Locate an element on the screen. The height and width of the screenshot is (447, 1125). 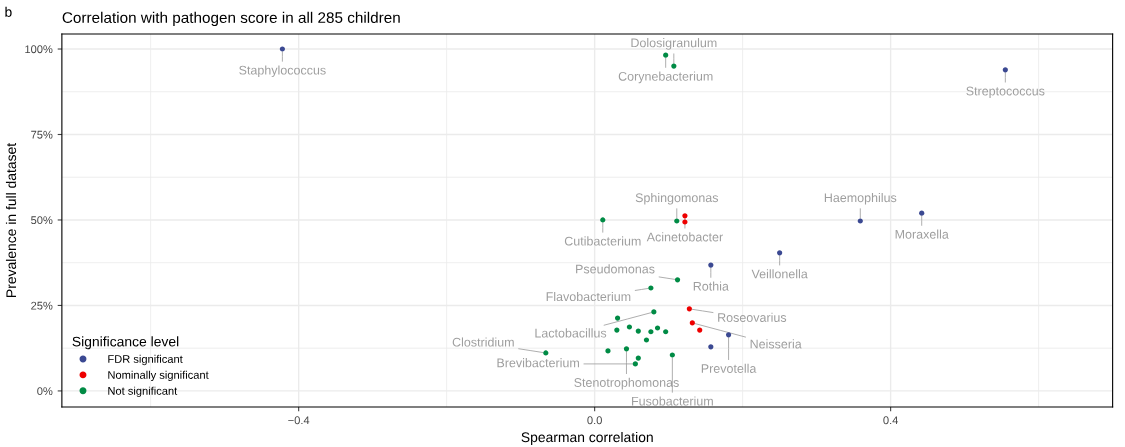
annotation: Veillonella is located at coordinates (779, 274).